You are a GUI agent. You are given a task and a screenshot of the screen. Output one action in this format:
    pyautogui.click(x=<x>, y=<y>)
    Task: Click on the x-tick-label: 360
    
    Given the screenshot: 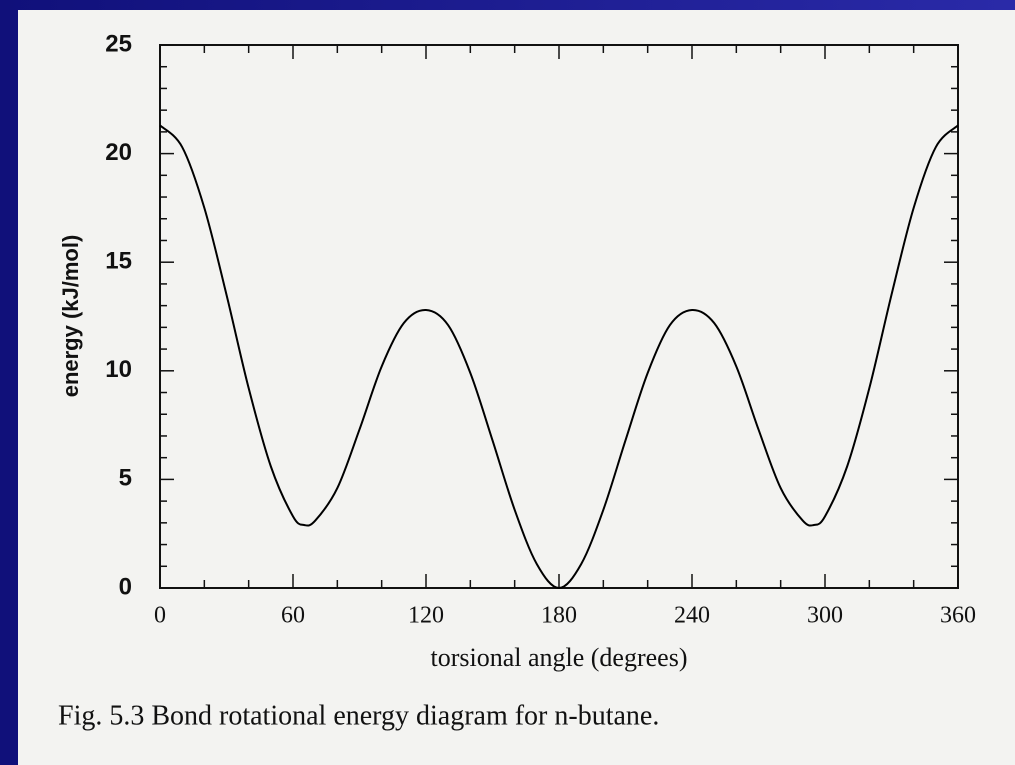 What is the action you would take?
    pyautogui.click(x=958, y=616)
    